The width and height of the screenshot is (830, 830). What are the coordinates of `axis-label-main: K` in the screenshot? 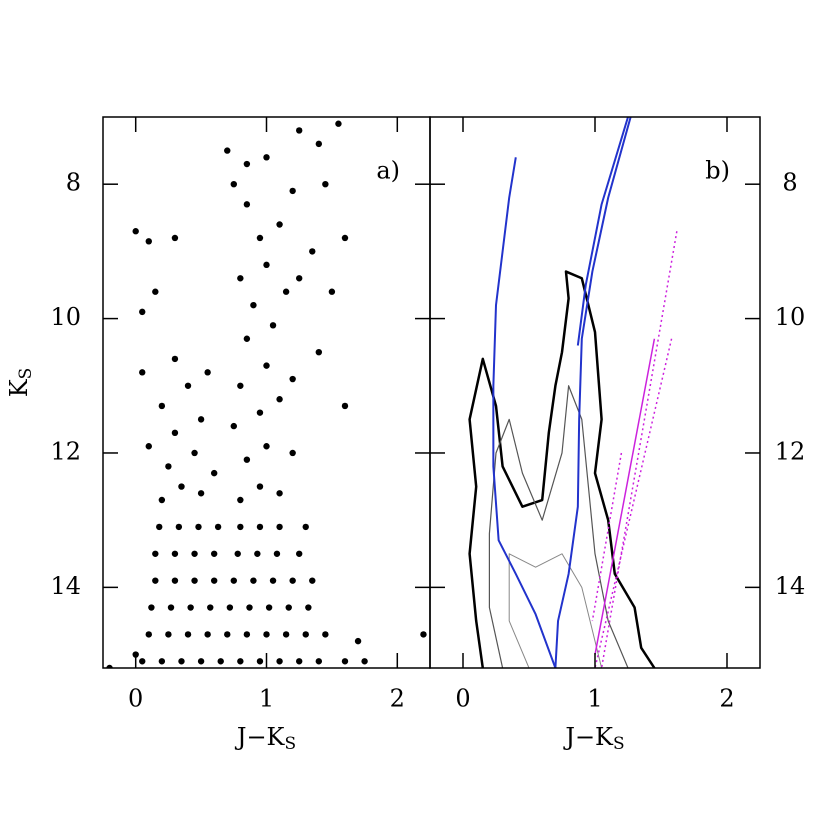 It's located at (19, 387).